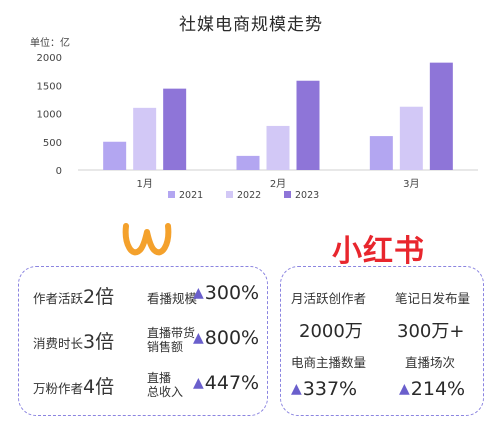  What do you see at coordinates (329, 362) in the screenshot?
I see `stat-label: 电商主播数量` at bounding box center [329, 362].